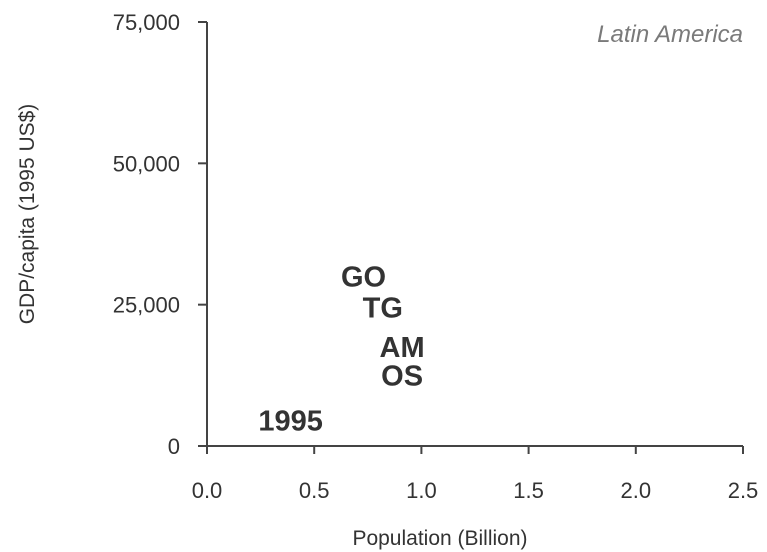 The width and height of the screenshot is (767, 552). Describe the element at coordinates (290, 422) in the screenshot. I see `point-label: 1995` at that location.